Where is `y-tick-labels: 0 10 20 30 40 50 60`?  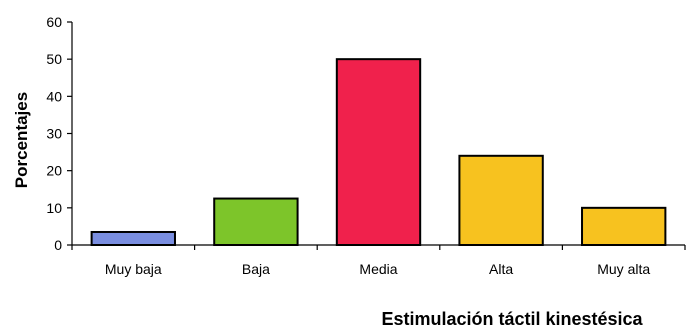
y-tick-labels: 0 10 20 30 40 50 60 is located at coordinates (54, 133).